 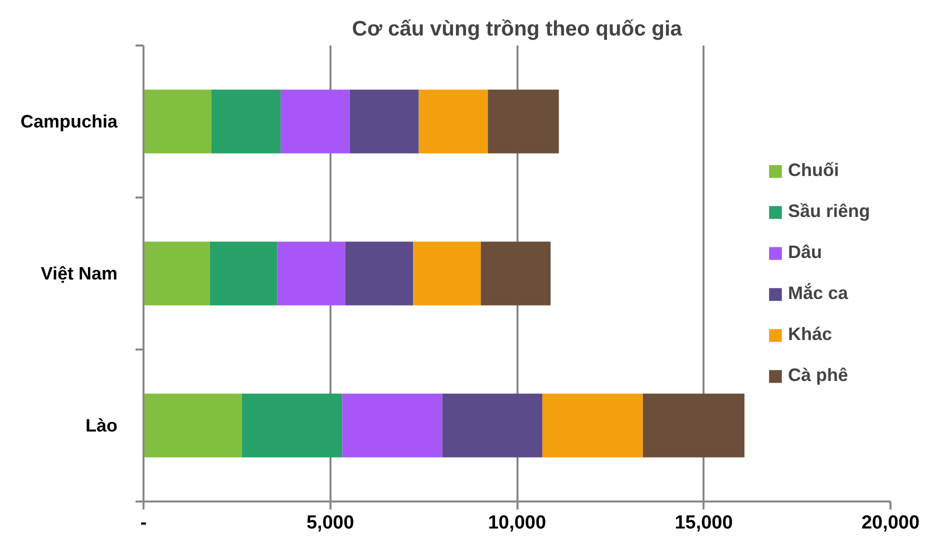 What do you see at coordinates (813, 170) in the screenshot?
I see `legend-label: Chuối` at bounding box center [813, 170].